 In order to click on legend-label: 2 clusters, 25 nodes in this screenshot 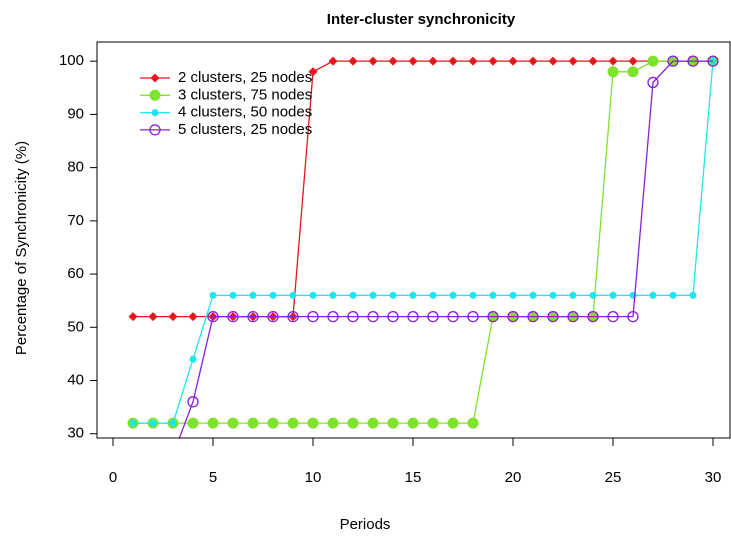, I will do `click(245, 77)`.